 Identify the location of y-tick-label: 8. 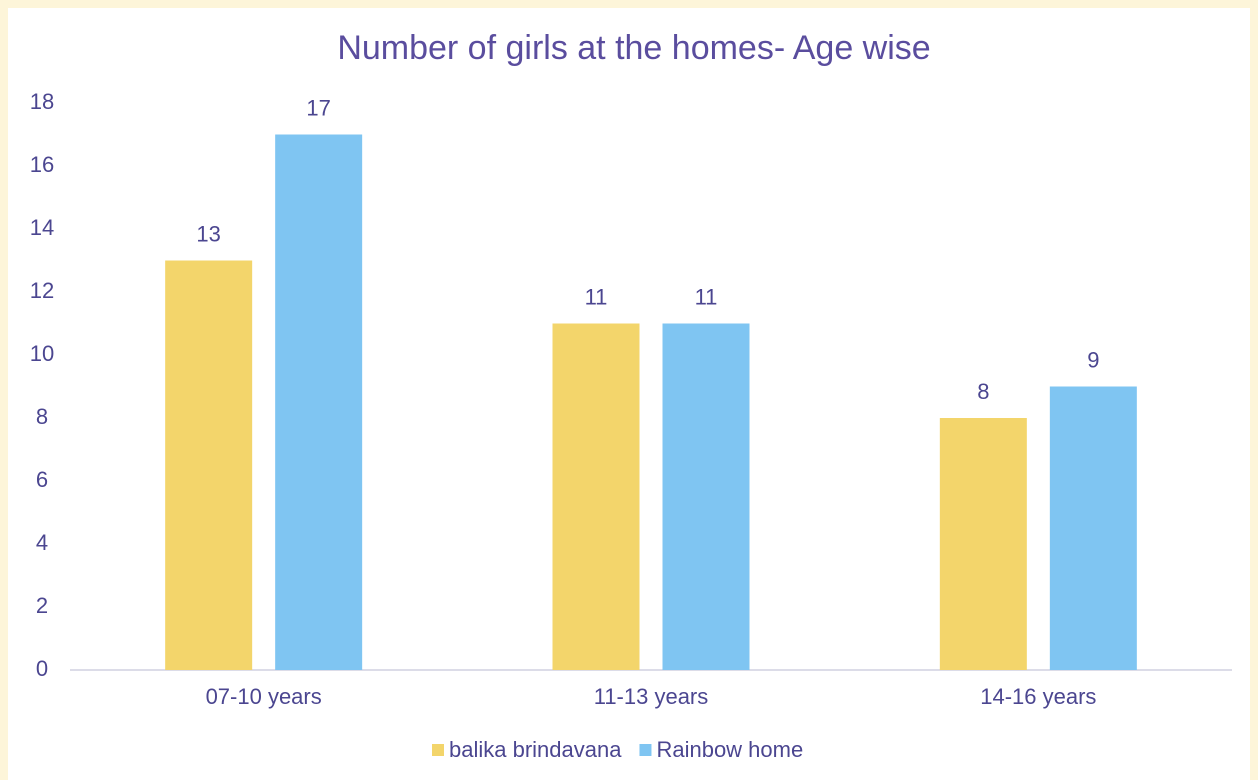
(42, 416).